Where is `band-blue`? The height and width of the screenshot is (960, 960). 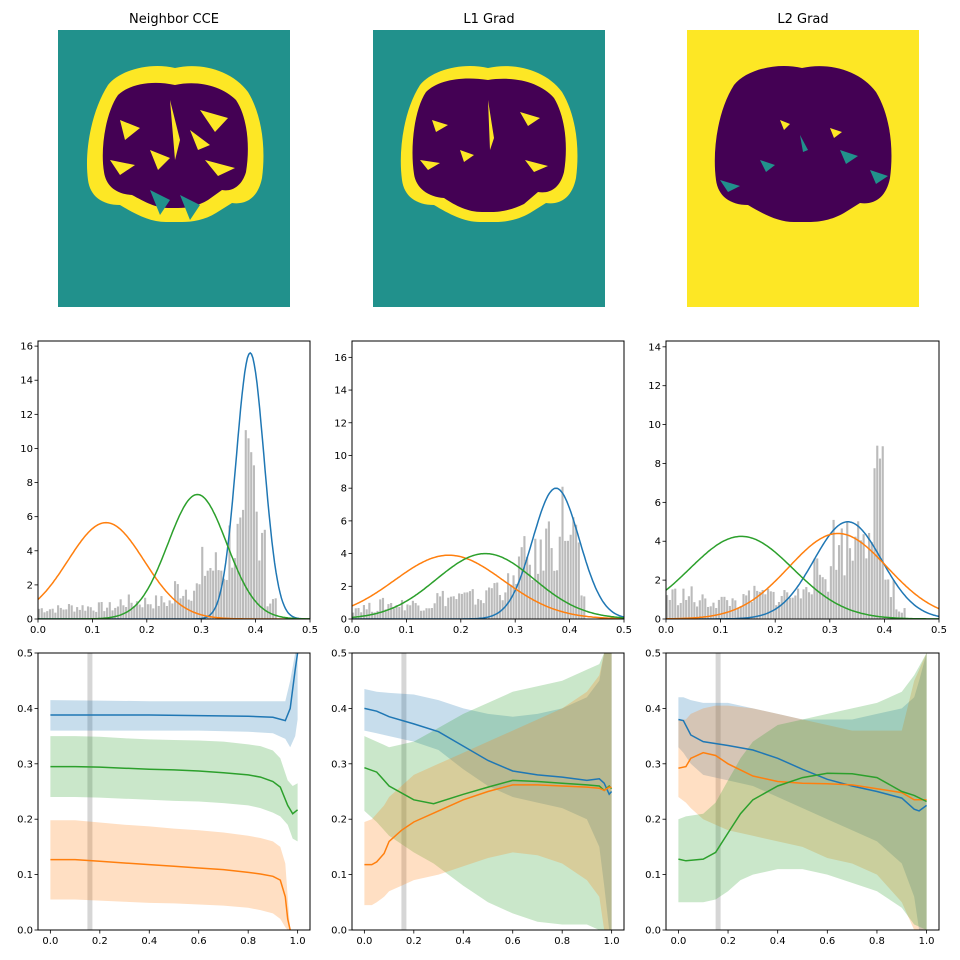
band-blue is located at coordinates (802, 791).